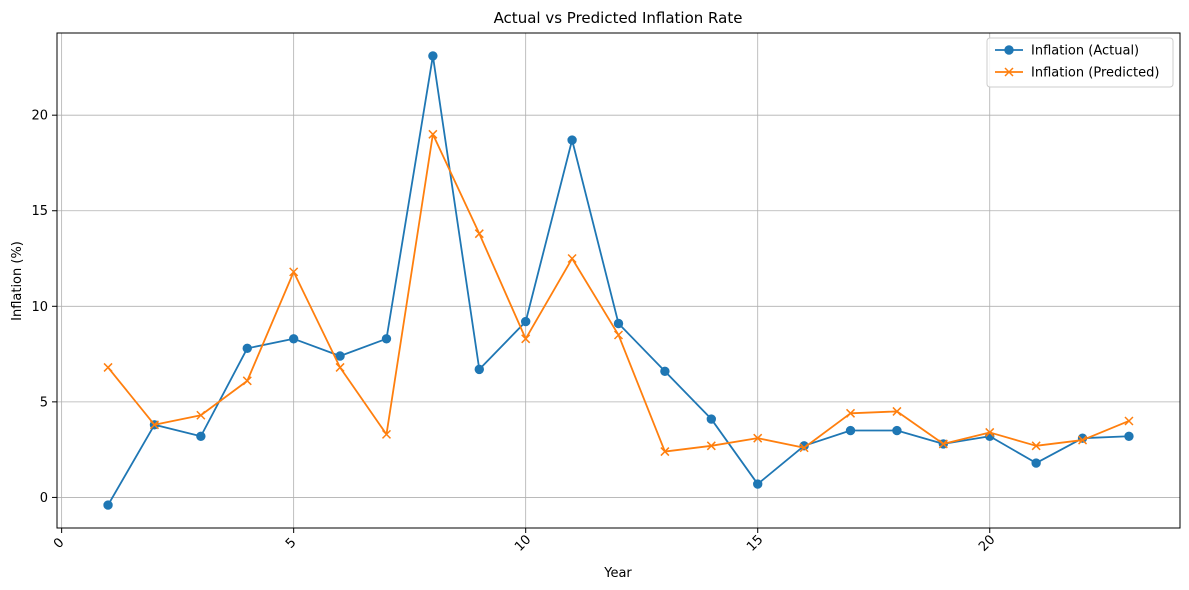  I want to click on x-tick-label: 5, so click(291, 543).